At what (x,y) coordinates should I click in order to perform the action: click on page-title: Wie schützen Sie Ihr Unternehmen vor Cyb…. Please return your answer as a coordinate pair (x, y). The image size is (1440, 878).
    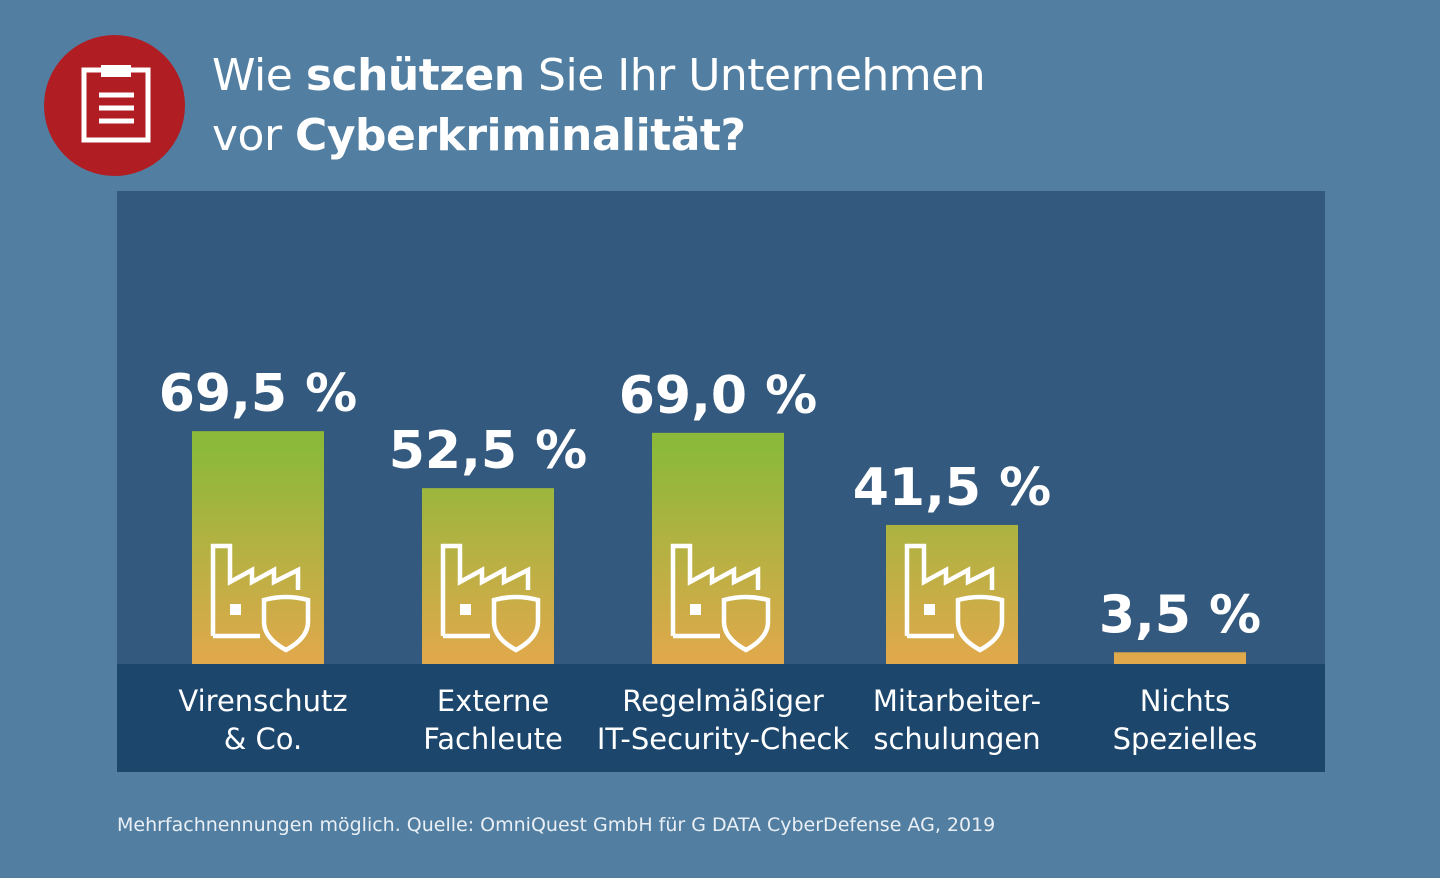
    Looking at the image, I should click on (599, 106).